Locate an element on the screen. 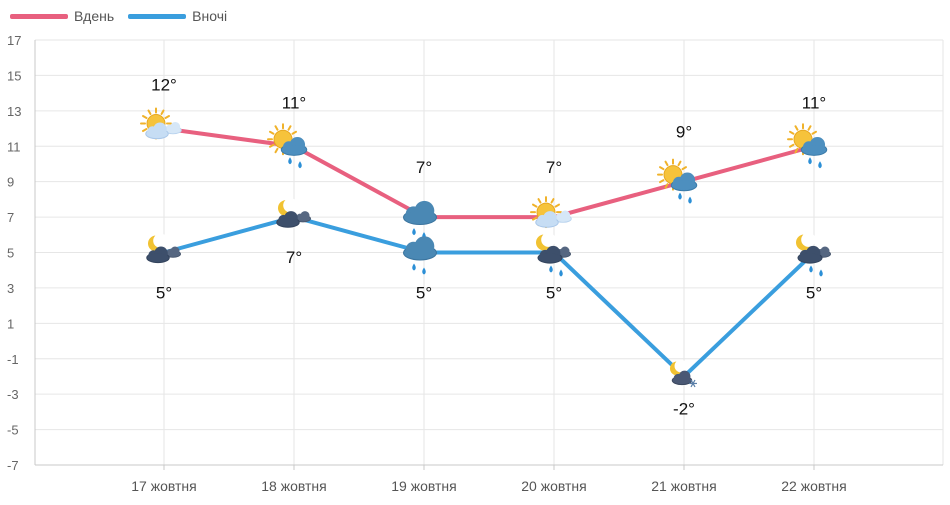 This screenshot has height=505, width=950. snowflake is located at coordinates (693, 383).